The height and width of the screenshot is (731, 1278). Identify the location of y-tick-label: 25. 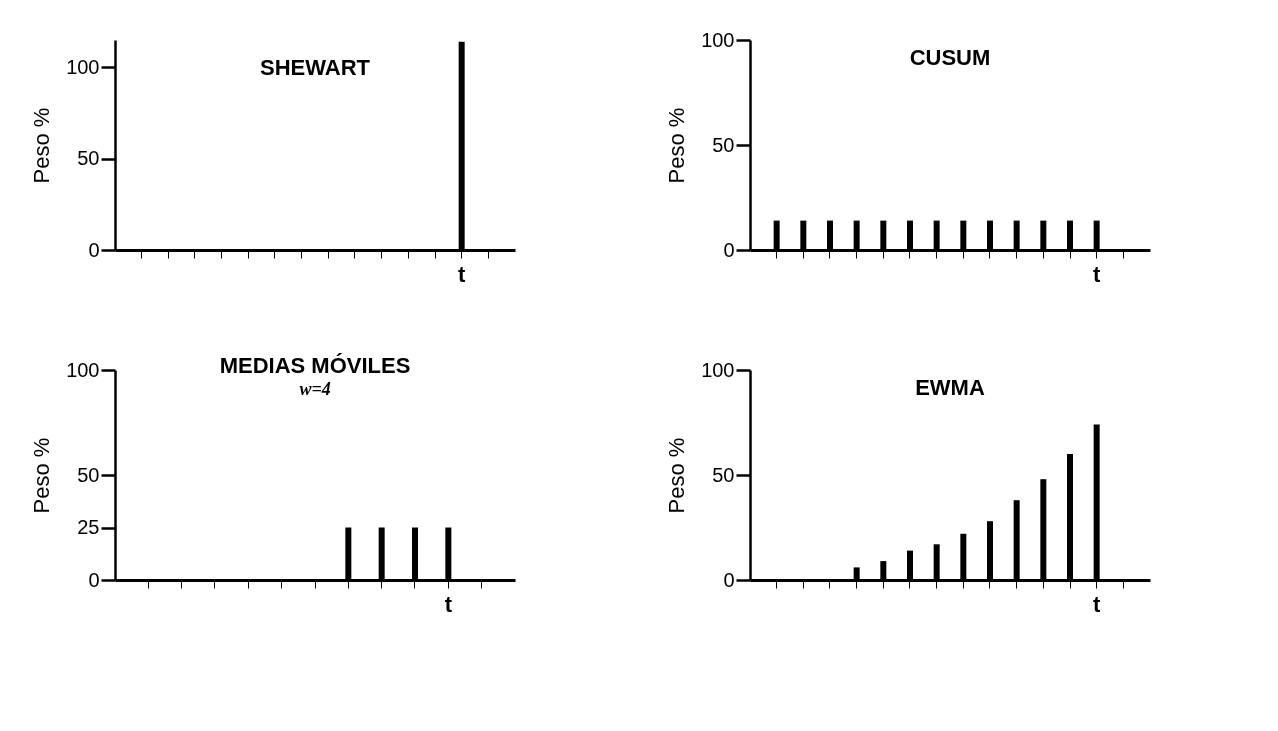
(88, 527).